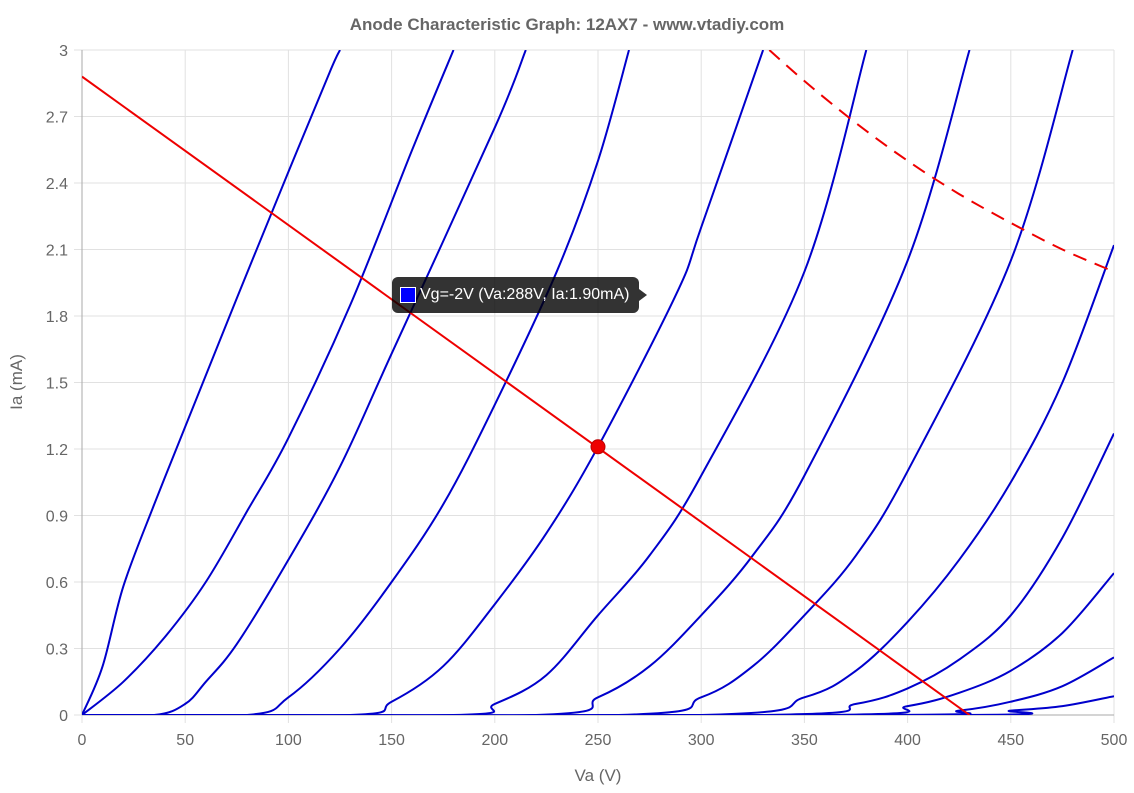  What do you see at coordinates (185, 740) in the screenshot?
I see `x-tick-label: 50` at bounding box center [185, 740].